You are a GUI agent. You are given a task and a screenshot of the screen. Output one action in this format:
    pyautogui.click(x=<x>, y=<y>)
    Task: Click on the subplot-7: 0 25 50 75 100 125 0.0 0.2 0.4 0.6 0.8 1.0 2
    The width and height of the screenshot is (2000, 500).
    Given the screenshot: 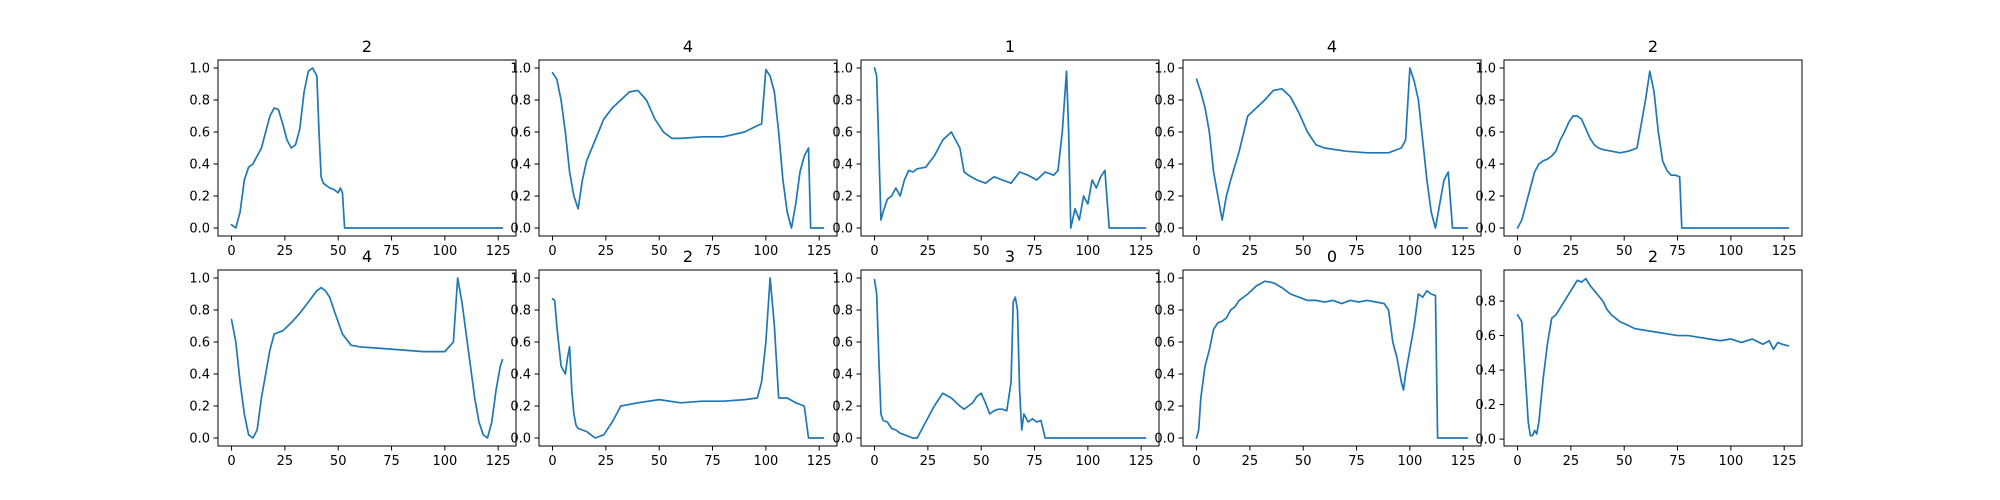 What is the action you would take?
    pyautogui.click(x=674, y=358)
    